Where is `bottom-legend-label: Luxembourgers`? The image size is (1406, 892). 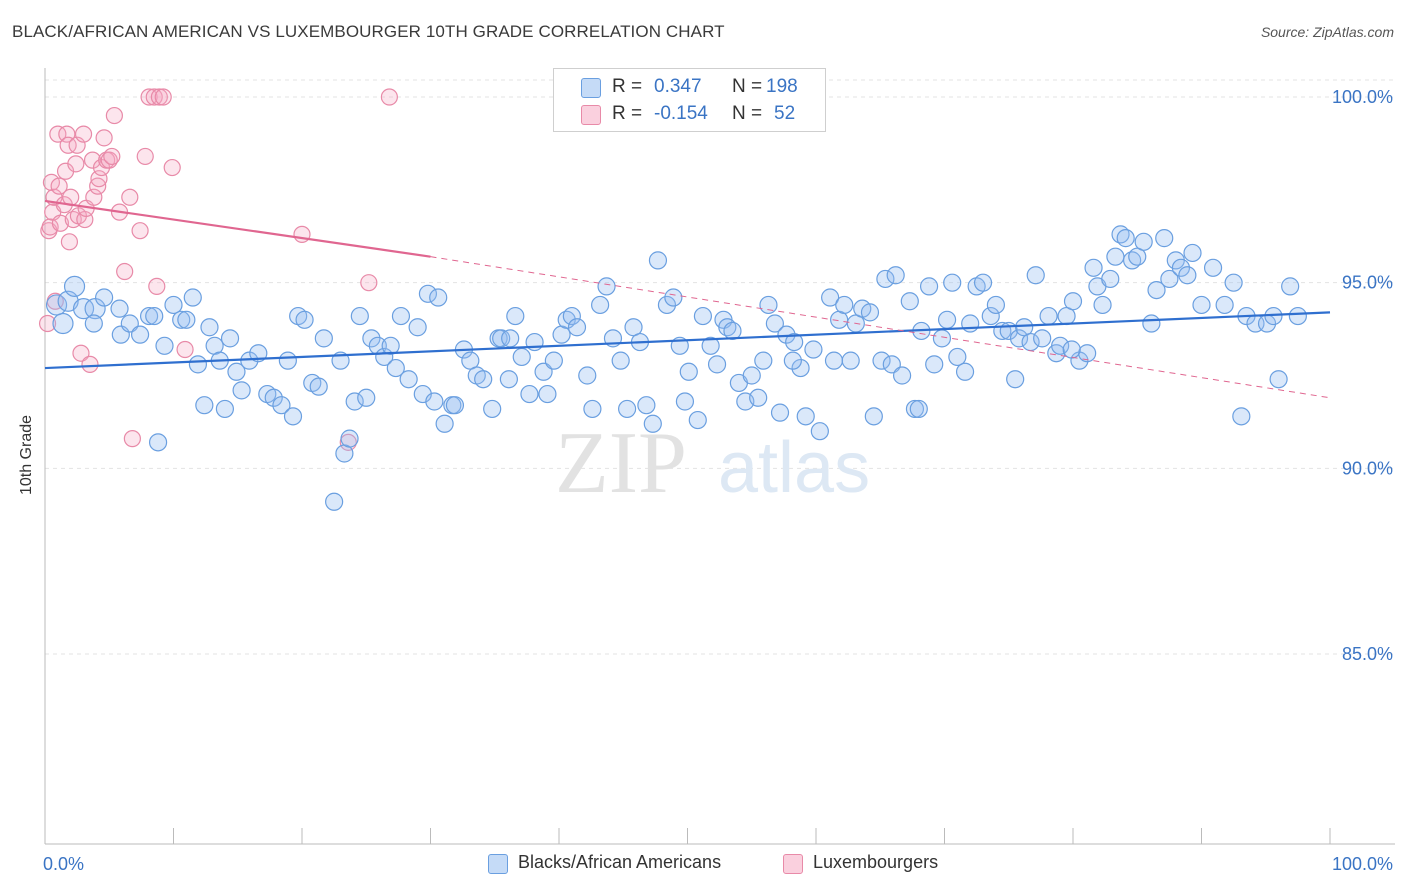 bottom-legend-label: Luxembourgers is located at coordinates (876, 862).